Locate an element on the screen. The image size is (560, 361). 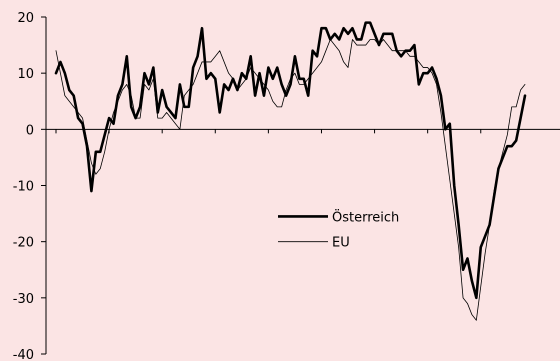
y-ticks: 20 10 0 -10 -20 -30 -40 is located at coordinates (29, 186).